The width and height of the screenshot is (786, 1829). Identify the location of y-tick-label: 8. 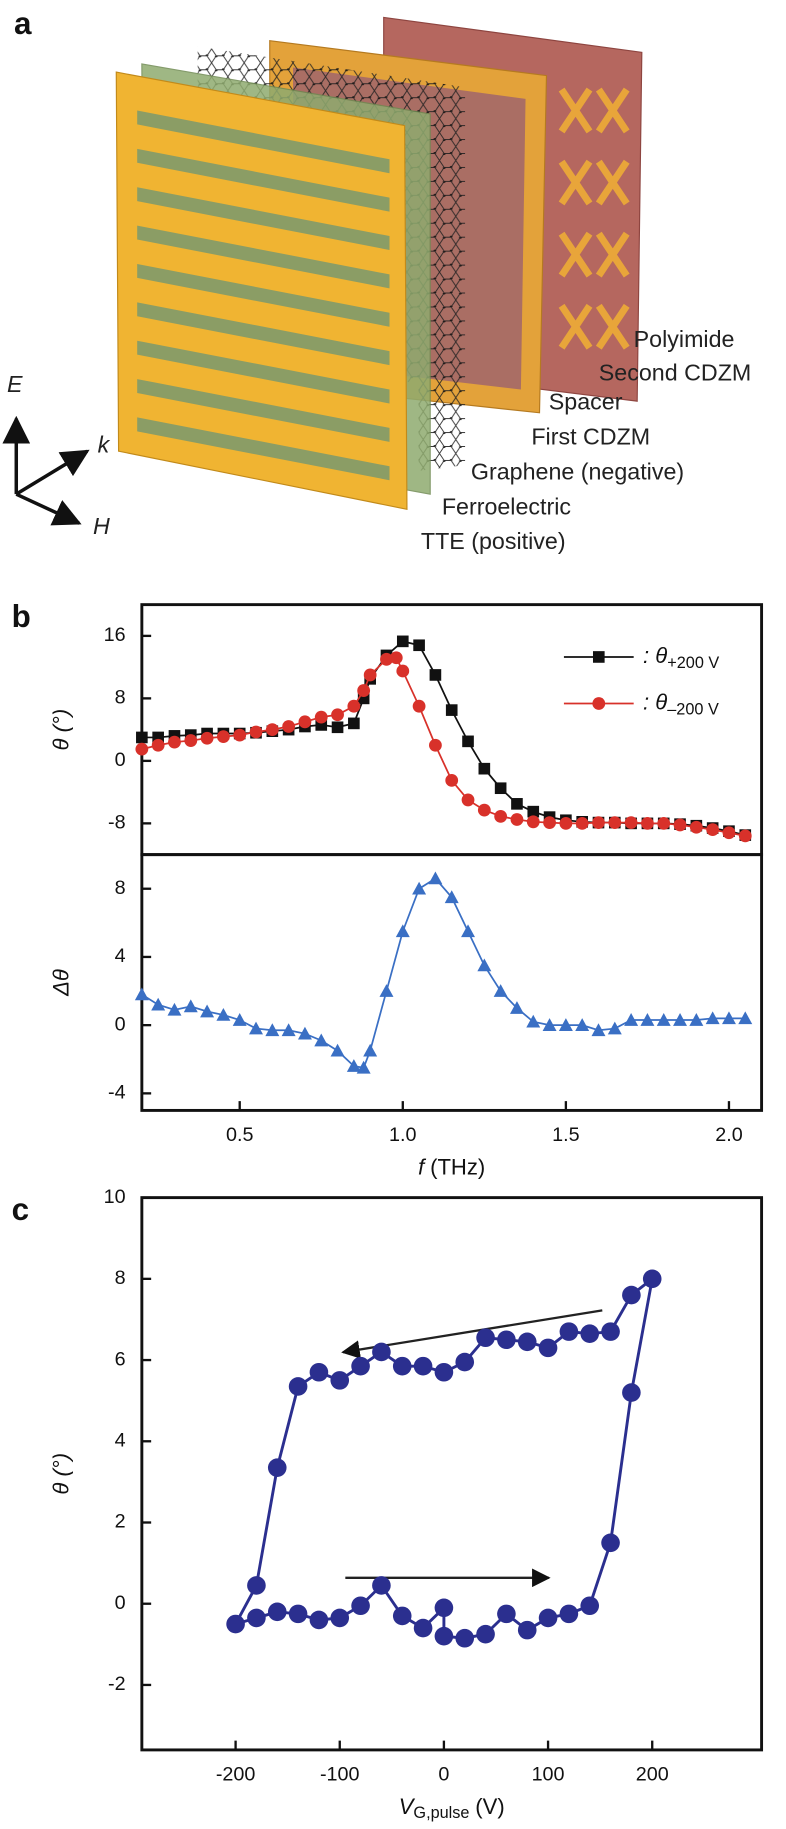
(120, 1278).